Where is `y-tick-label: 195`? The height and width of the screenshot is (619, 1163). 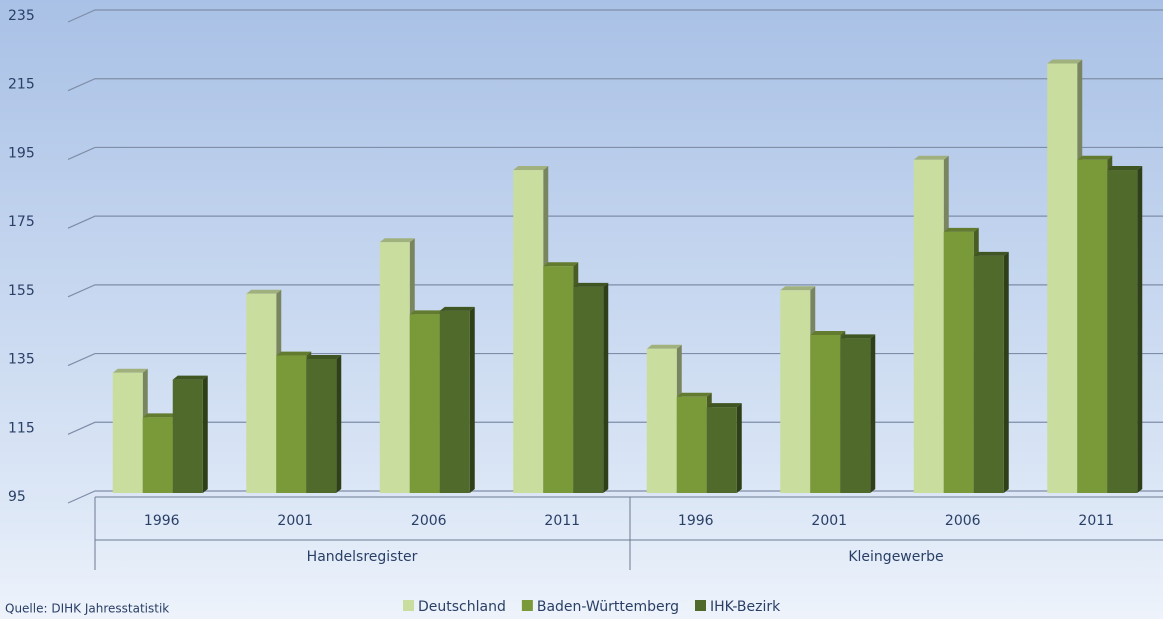 y-tick-label: 195 is located at coordinates (21, 153).